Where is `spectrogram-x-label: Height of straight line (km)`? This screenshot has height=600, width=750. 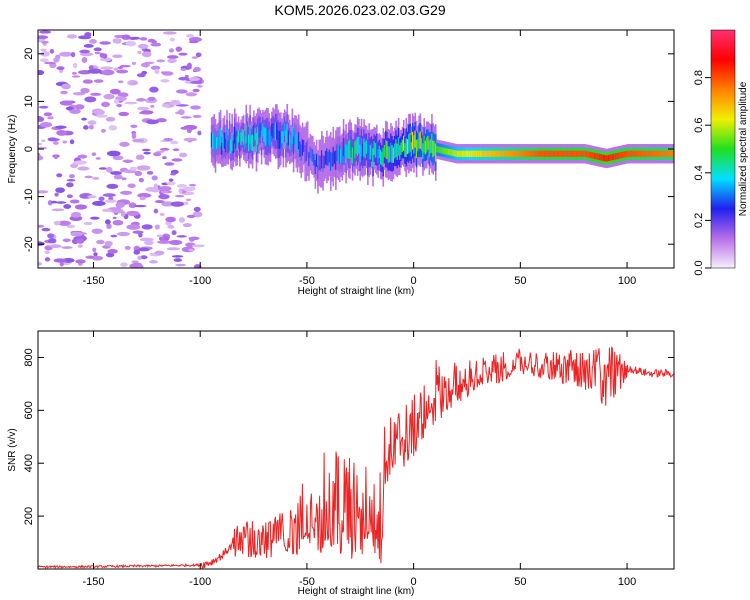 spectrogram-x-label: Height of straight line (km) is located at coordinates (356, 291).